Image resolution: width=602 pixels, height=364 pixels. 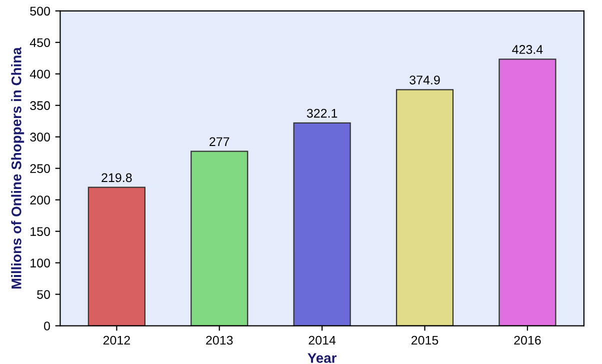 I want to click on y-tick-label: 400, so click(x=40, y=74).